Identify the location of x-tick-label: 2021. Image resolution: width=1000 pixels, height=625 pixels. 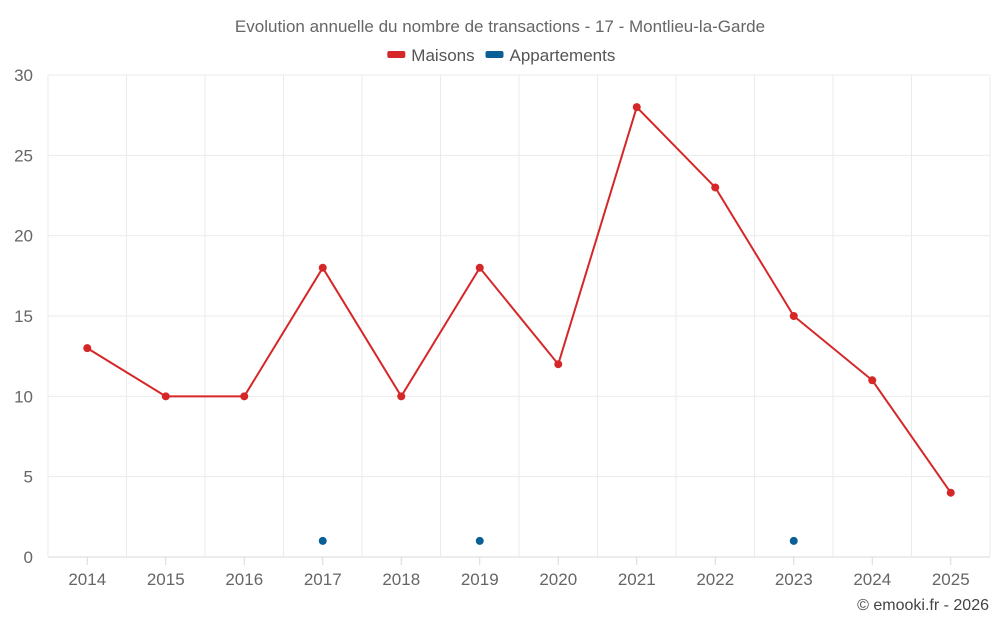
(637, 579).